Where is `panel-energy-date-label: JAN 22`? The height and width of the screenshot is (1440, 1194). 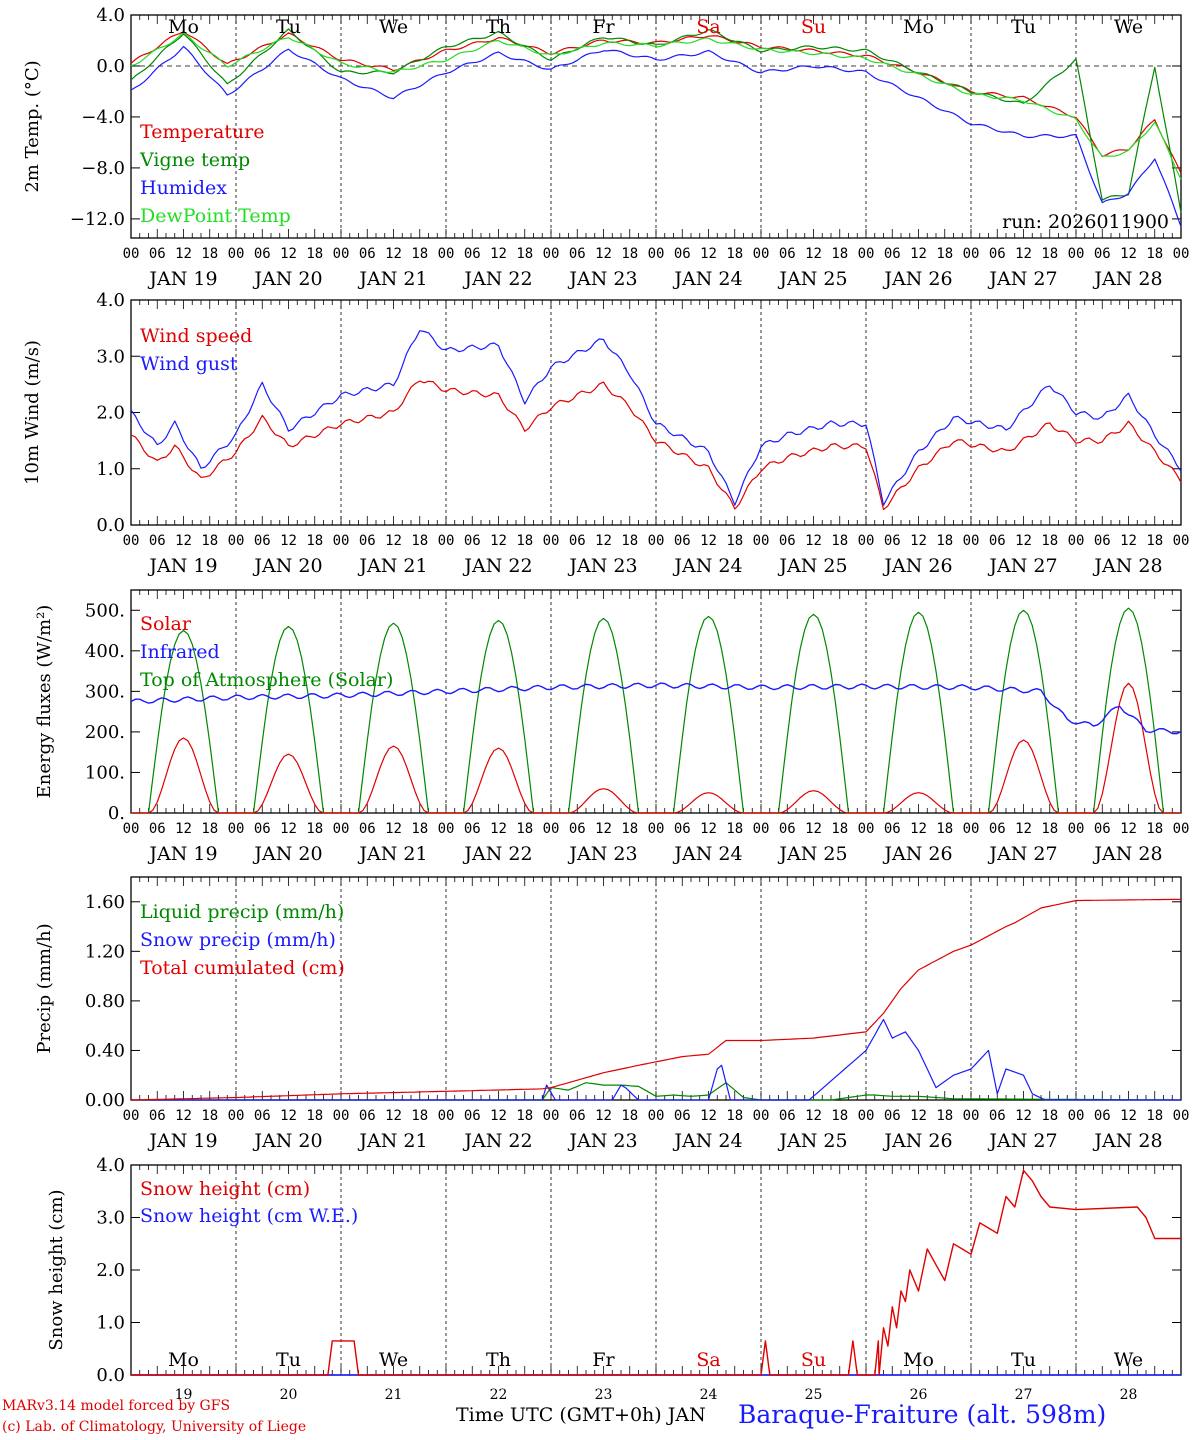 panel-energy-date-label: JAN 22 is located at coordinates (497, 854).